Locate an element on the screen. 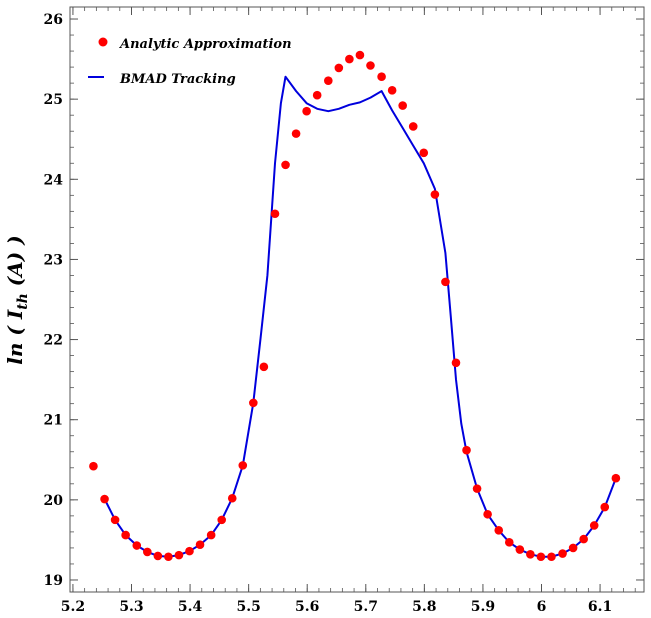 The height and width of the screenshot is (618, 651). x-tick-label: 6 is located at coordinates (542, 607).